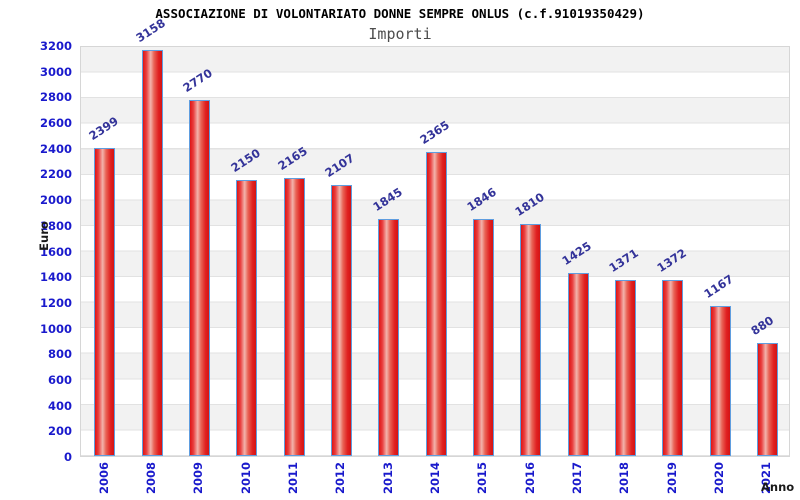  Describe the element at coordinates (624, 260) in the screenshot. I see `bar-value-label: 1371` at that location.